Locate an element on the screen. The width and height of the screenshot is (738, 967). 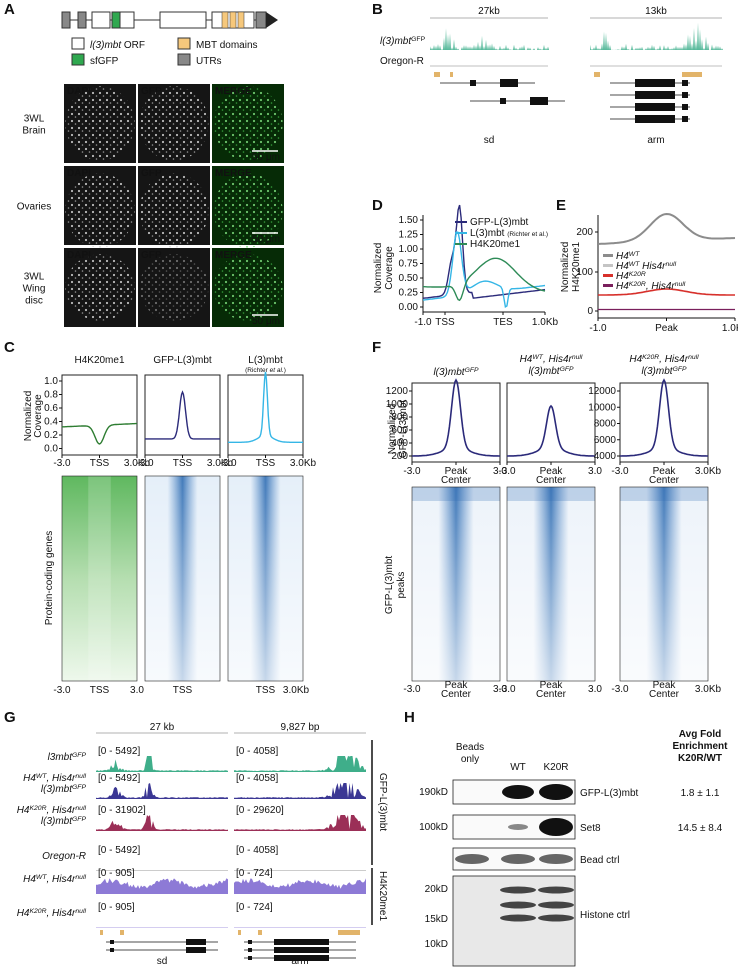
panel-label: F is located at coordinates (376, 347).